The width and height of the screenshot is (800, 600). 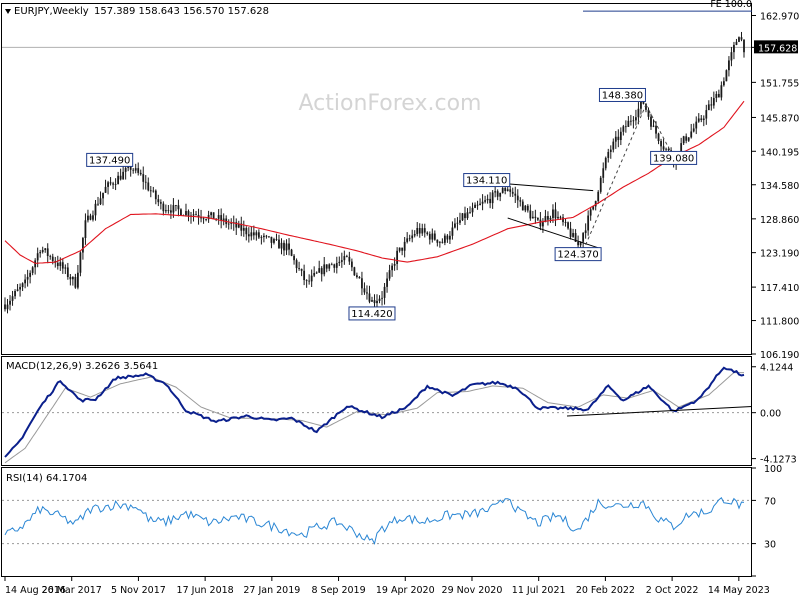 I want to click on date-axis-label: 27 Jan 2019, so click(x=271, y=590).